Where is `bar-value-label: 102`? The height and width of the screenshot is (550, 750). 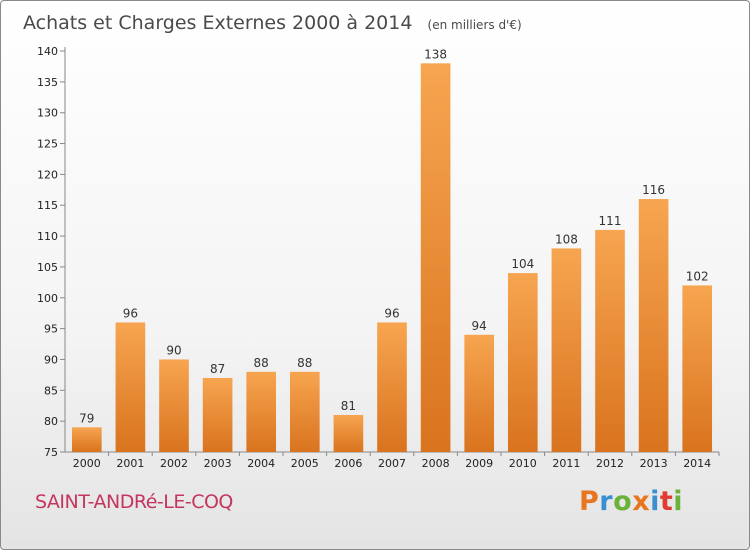
bar-value-label: 102 is located at coordinates (697, 276).